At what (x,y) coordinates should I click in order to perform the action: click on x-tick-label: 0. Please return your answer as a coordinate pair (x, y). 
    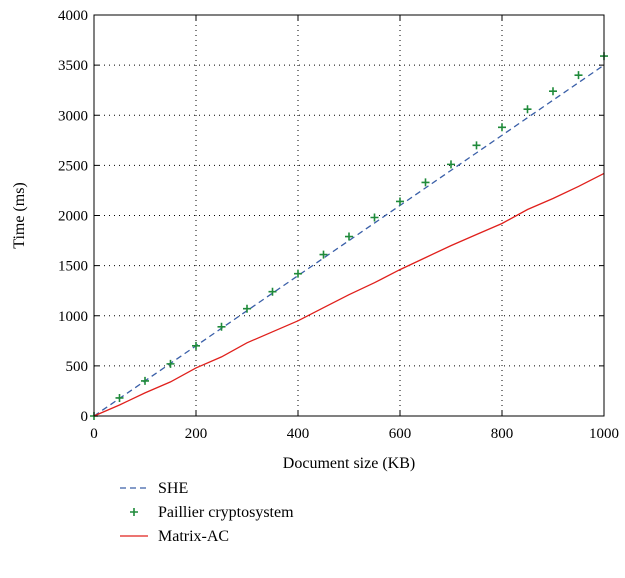
    Looking at the image, I should click on (94, 434).